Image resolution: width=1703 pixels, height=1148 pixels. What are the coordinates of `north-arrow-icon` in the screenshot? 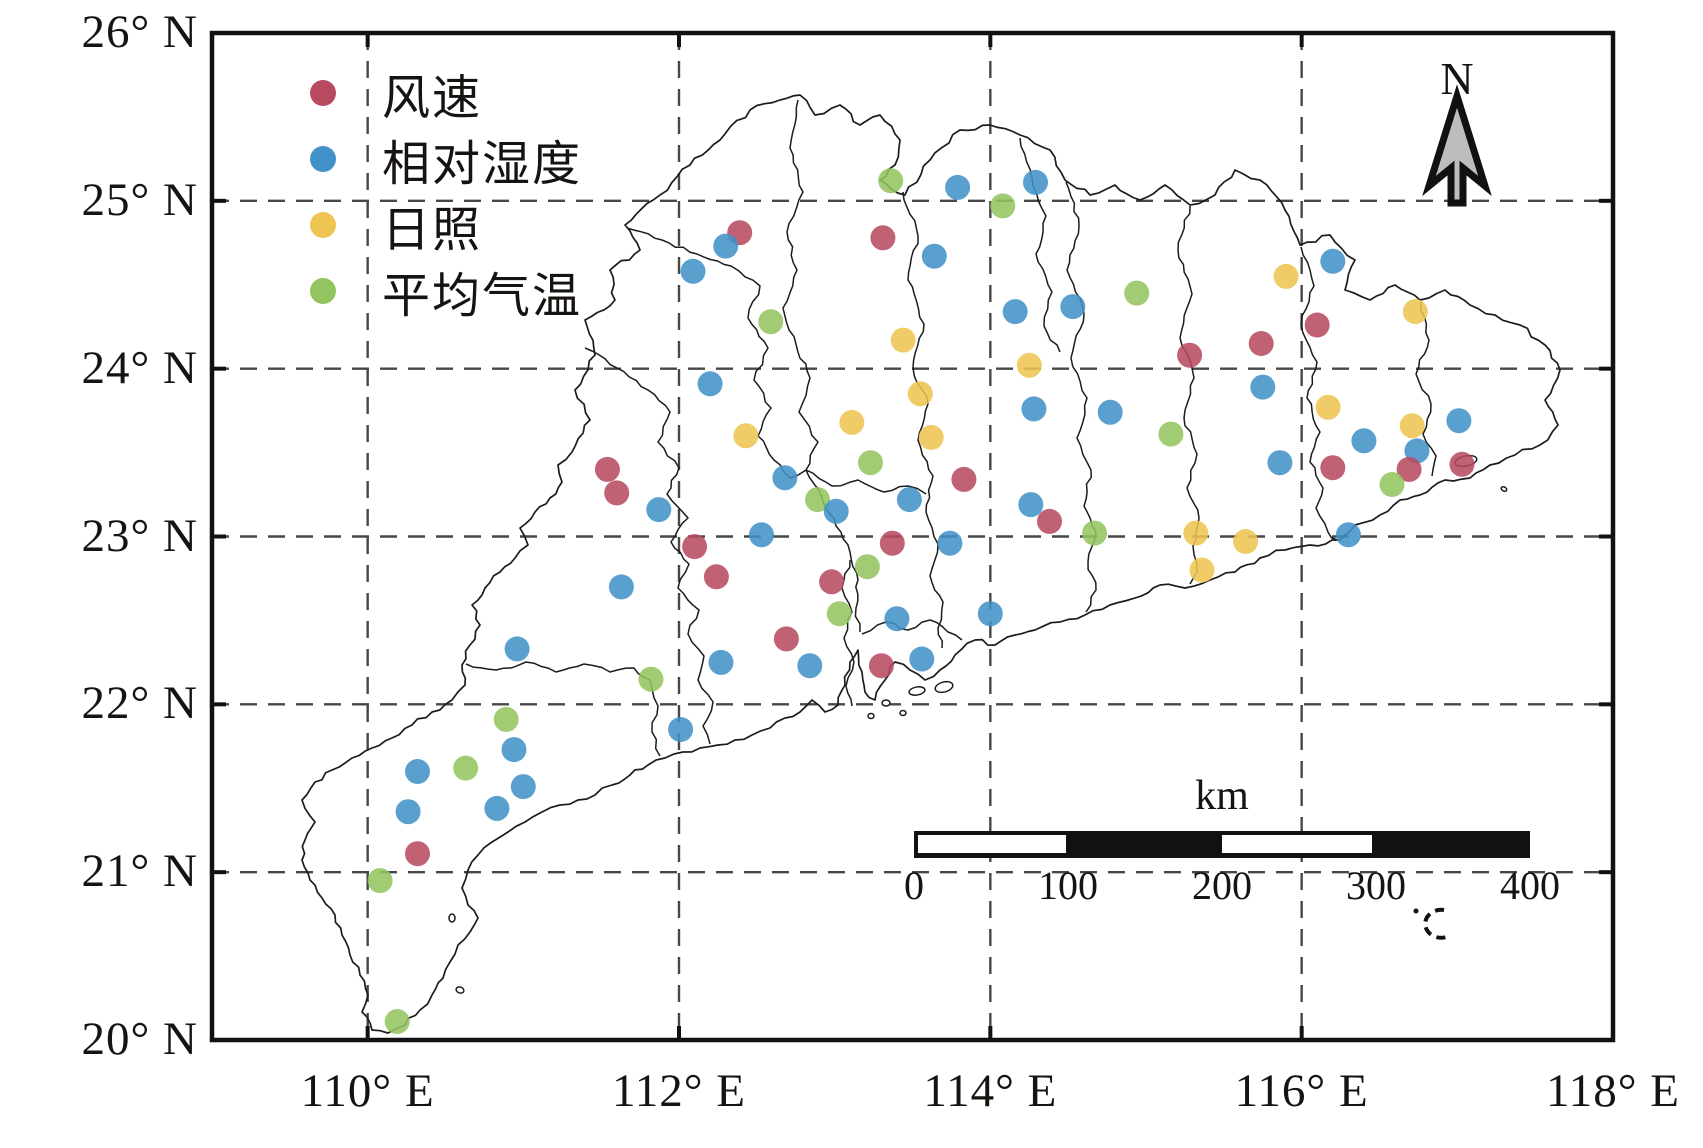 It's located at (1457, 145).